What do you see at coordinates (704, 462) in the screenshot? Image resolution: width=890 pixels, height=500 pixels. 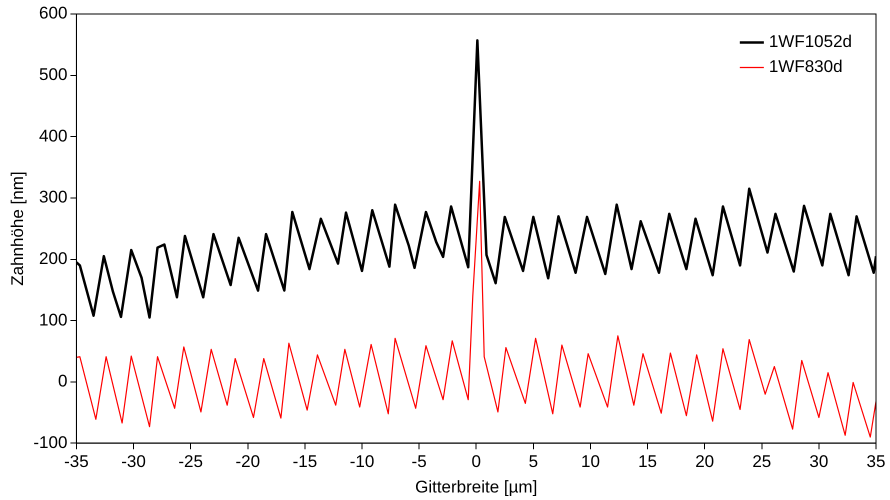 I see `x-tick-label: 20` at bounding box center [704, 462].